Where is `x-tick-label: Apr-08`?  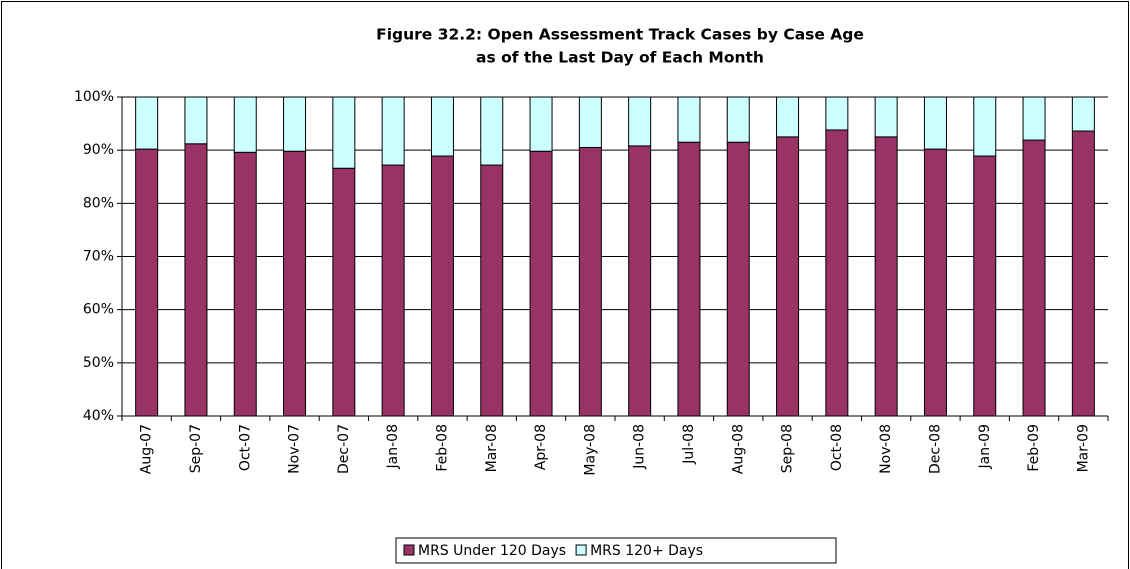 x-tick-label: Apr-08 is located at coordinates (541, 447).